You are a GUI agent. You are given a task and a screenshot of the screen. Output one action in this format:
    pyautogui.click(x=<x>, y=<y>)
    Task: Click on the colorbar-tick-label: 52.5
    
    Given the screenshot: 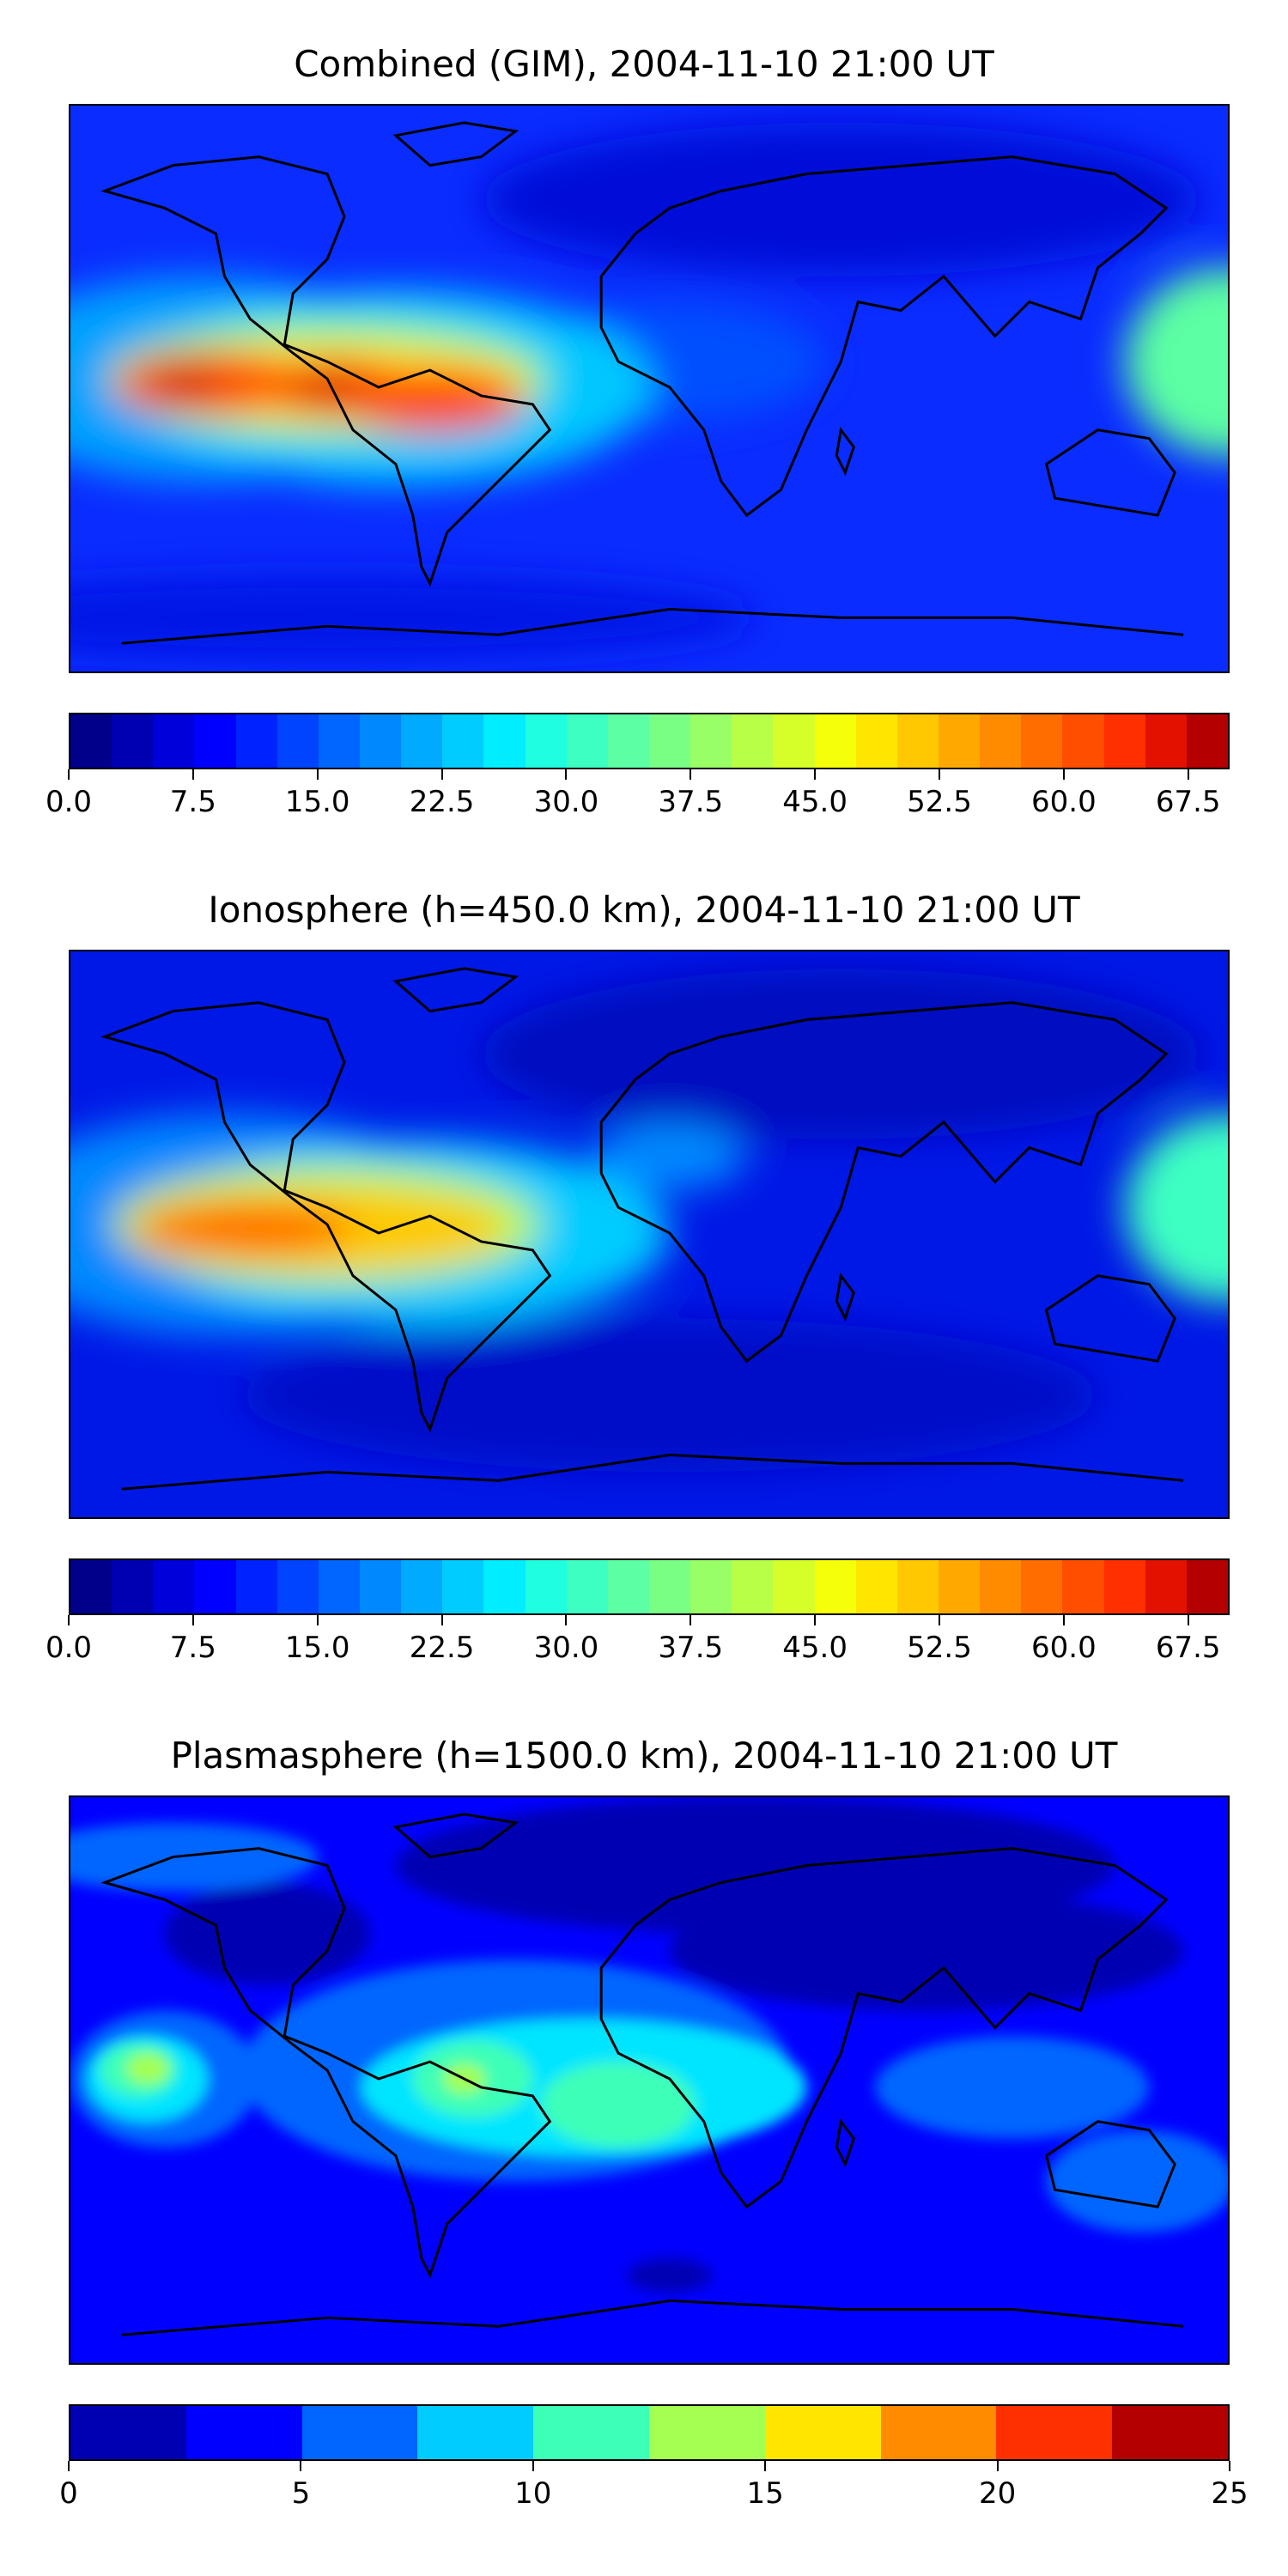 What is the action you would take?
    pyautogui.click(x=940, y=802)
    